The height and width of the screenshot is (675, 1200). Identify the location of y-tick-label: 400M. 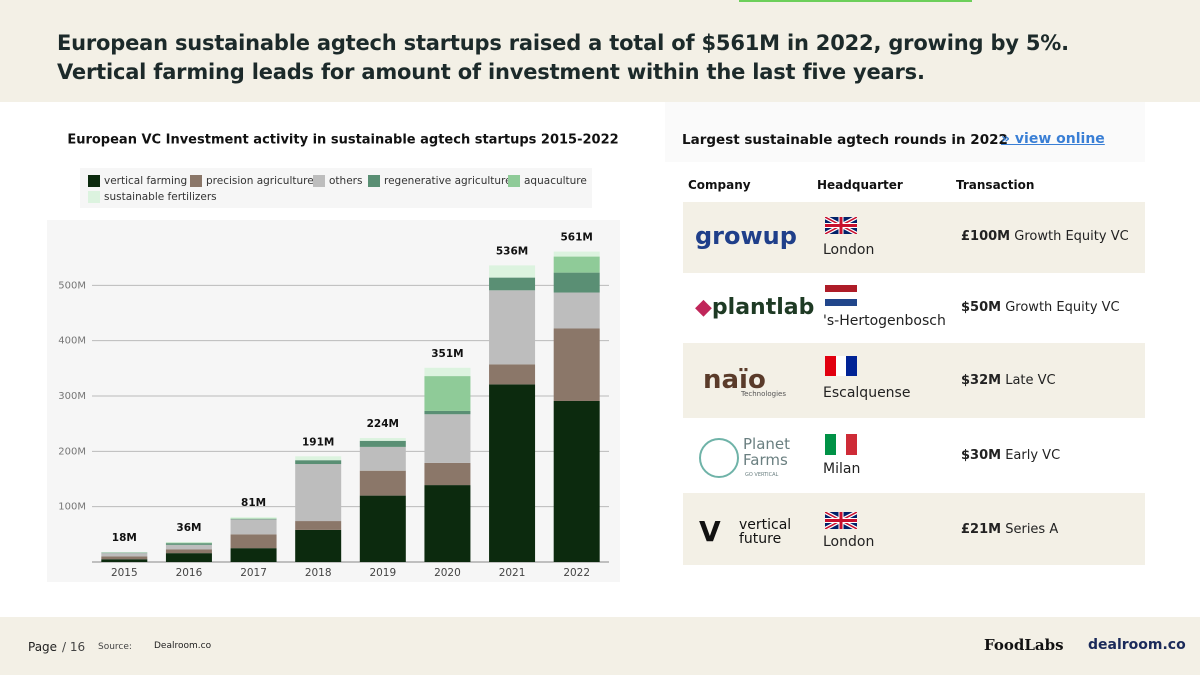
(72, 341).